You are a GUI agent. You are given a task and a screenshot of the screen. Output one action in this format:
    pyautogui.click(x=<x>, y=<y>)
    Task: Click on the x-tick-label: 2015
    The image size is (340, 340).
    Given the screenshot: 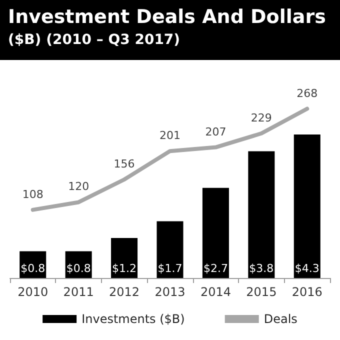 What is the action you would take?
    pyautogui.click(x=261, y=292)
    